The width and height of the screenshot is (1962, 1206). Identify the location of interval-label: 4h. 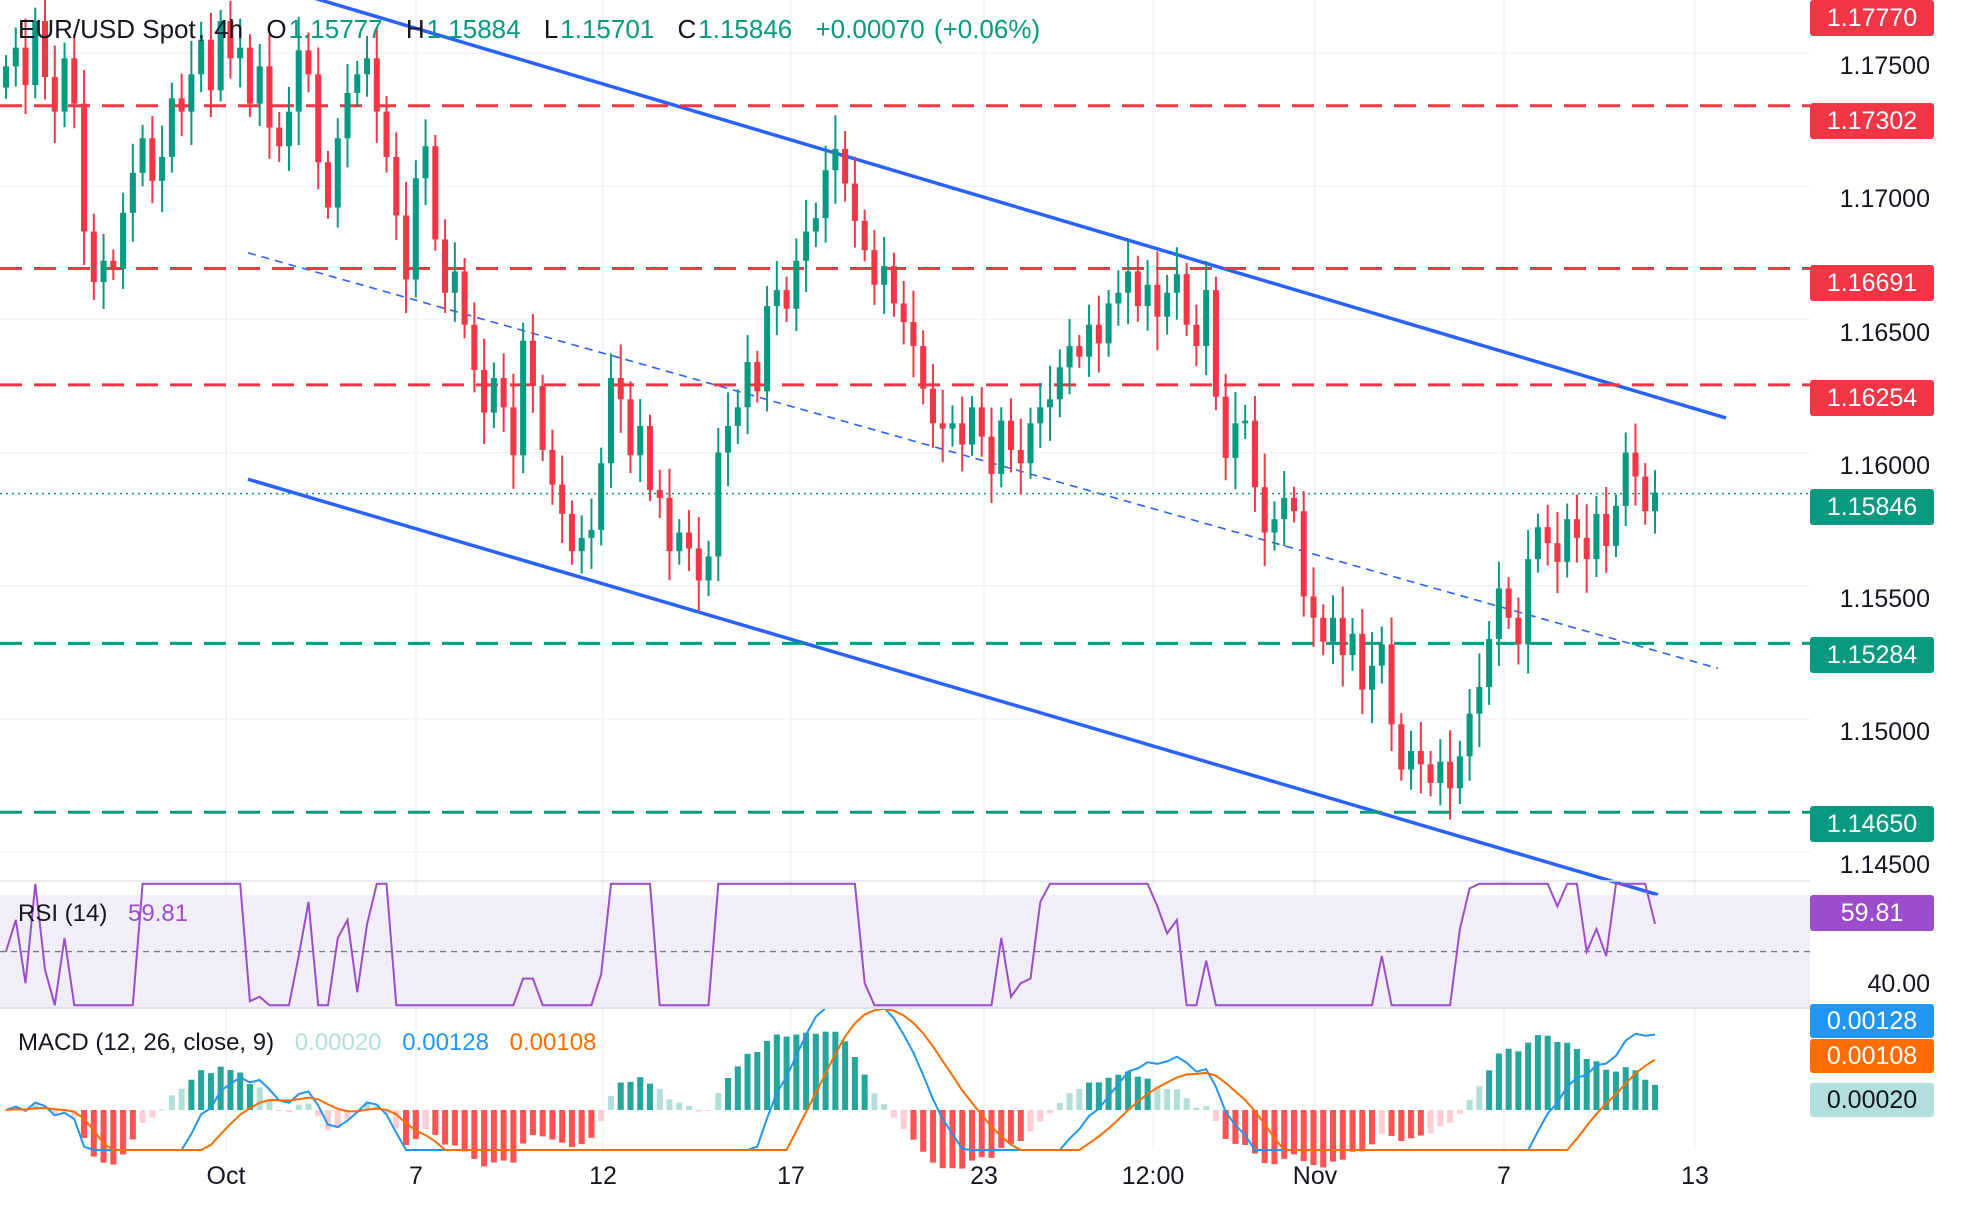
(229, 29).